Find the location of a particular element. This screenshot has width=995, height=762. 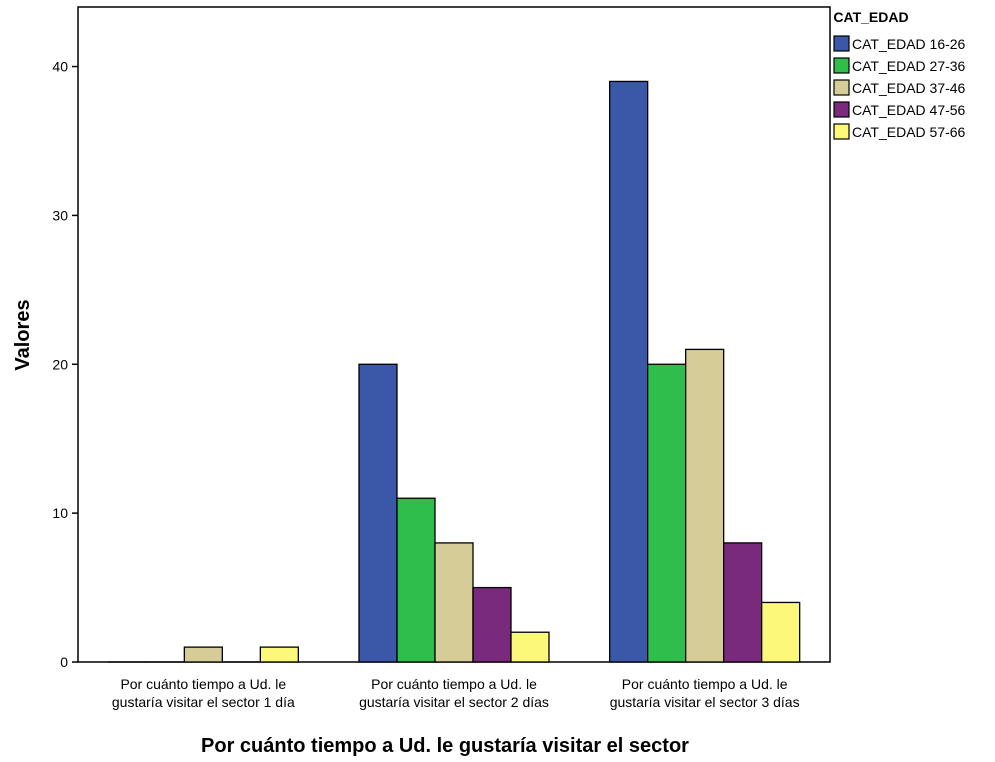

x-category-label-1-line-1: Por cuánto tiempo a Ud. le is located at coordinates (203, 684).